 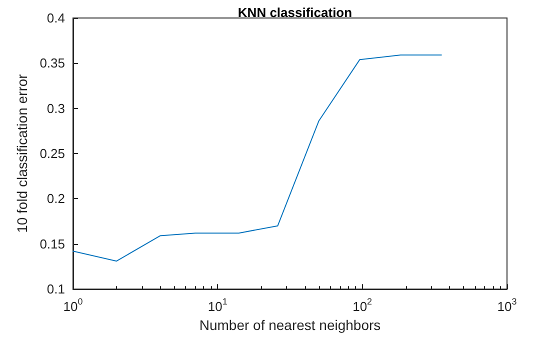 I want to click on y-tick-label: 0.15, so click(x=52, y=244).